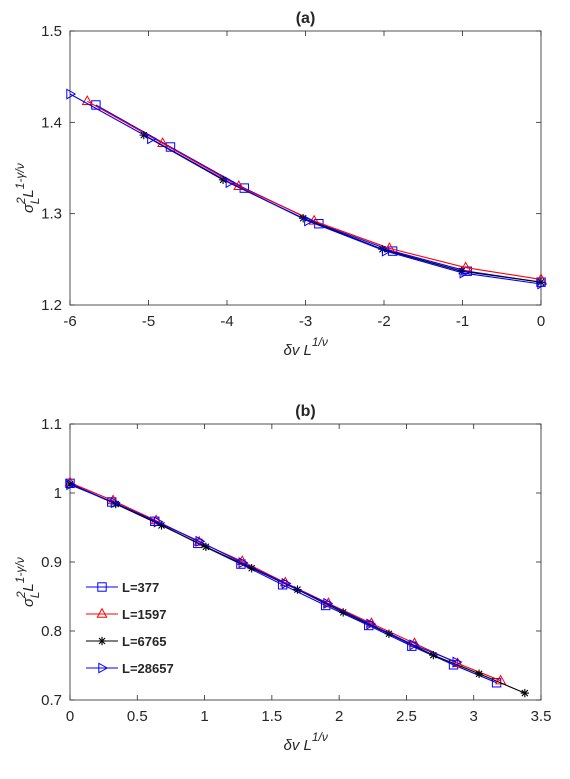  Describe the element at coordinates (383, 321) in the screenshot. I see `x-tick-label: -2` at that location.